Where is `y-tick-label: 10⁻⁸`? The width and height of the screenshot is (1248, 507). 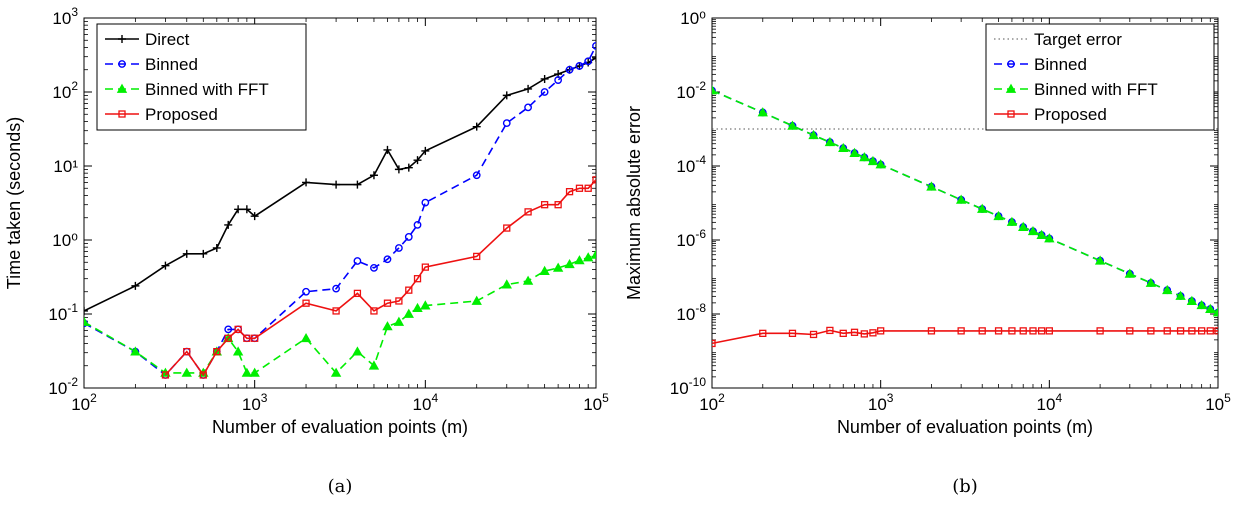 y-tick-label: 10⁻⁸ is located at coordinates (691, 312).